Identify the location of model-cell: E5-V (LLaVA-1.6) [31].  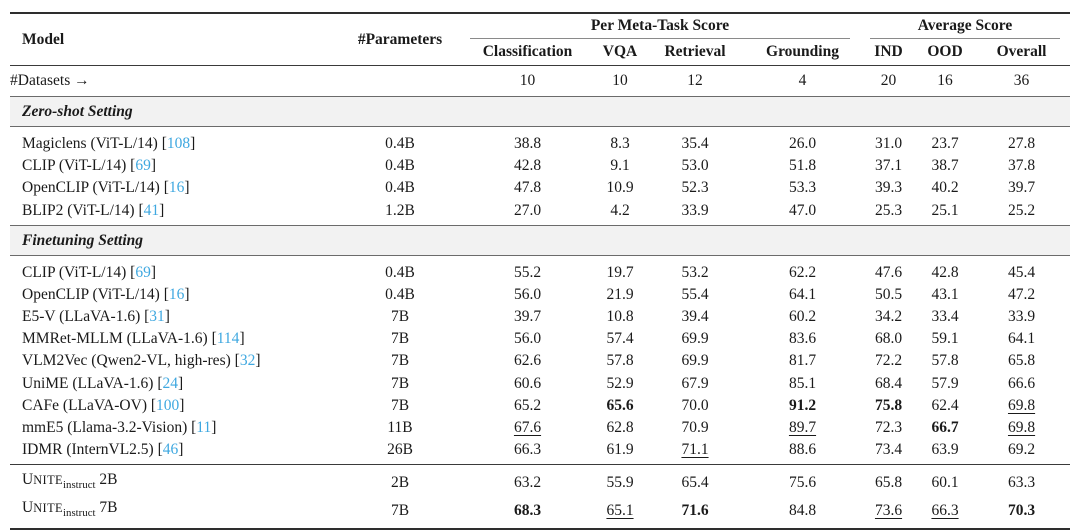
(96, 316).